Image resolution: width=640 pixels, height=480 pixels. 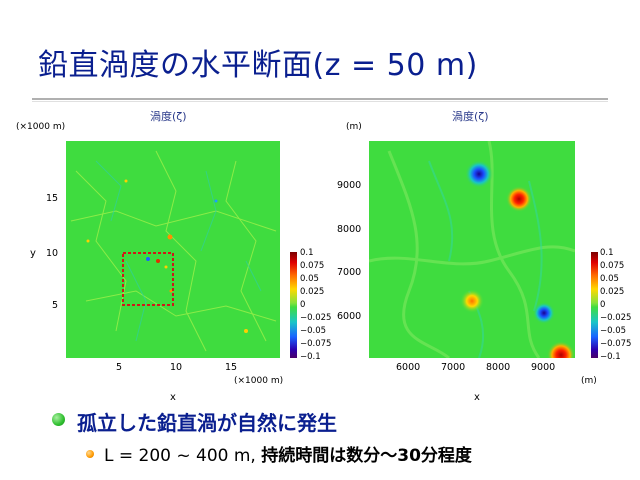 I want to click on left-x-tick: 15, so click(x=231, y=367).